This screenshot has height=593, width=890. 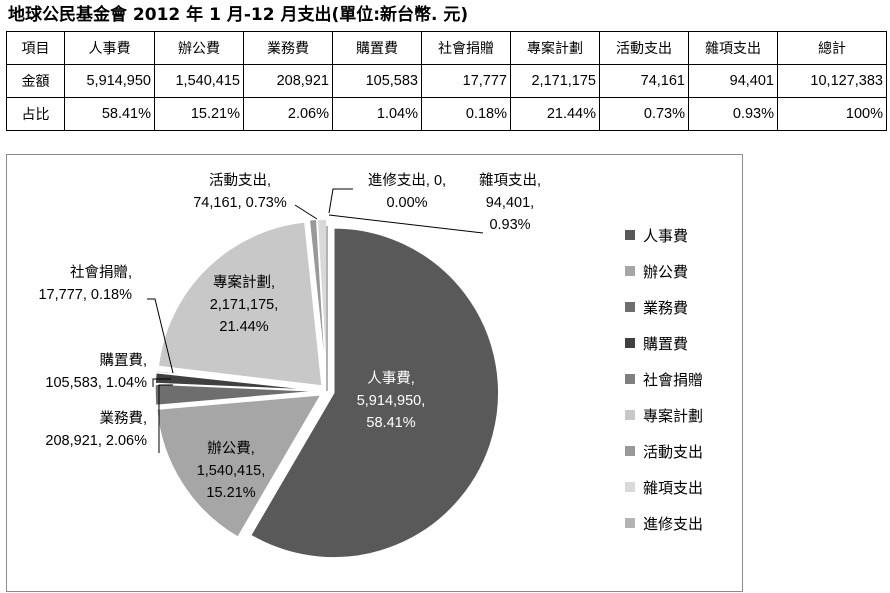 I want to click on table-header-cell: 項目, so click(x=35, y=48).